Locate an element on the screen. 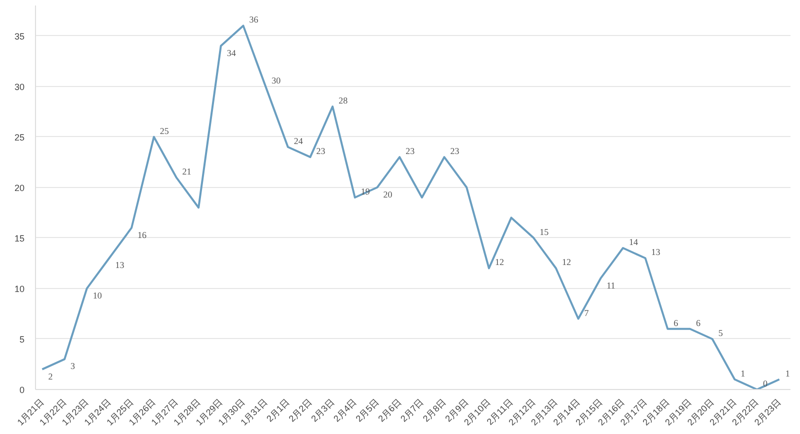  data-label: 34 is located at coordinates (231, 53).